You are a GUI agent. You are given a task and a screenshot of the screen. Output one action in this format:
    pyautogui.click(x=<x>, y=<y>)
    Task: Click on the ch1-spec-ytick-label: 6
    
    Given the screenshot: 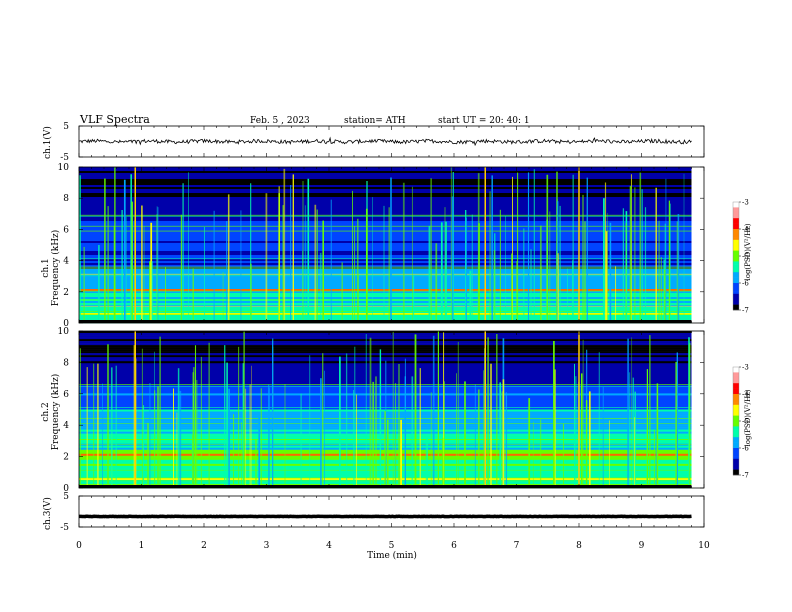 What is the action you would take?
    pyautogui.click(x=66, y=230)
    